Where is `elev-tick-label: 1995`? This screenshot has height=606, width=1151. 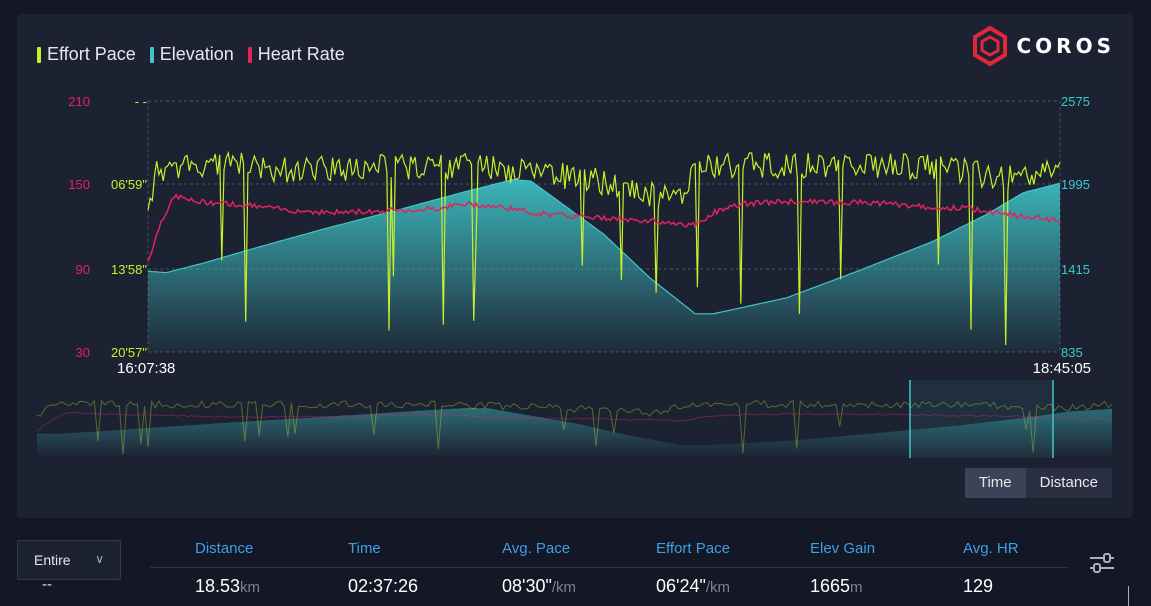 elev-tick-label: 1995 is located at coordinates (1075, 184).